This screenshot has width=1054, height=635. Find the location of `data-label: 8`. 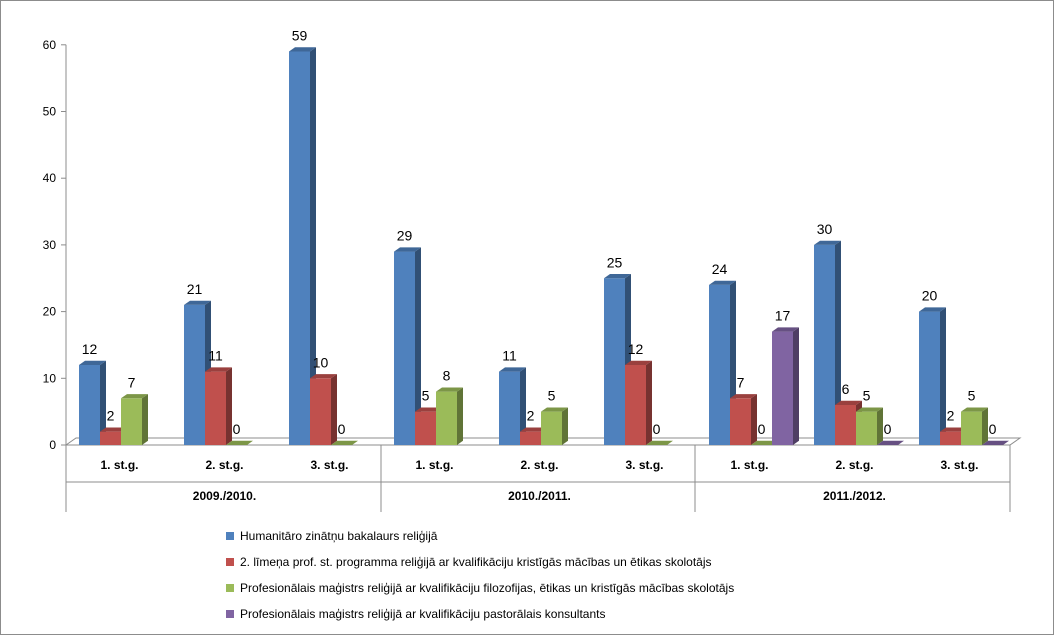

data-label: 8 is located at coordinates (447, 376).